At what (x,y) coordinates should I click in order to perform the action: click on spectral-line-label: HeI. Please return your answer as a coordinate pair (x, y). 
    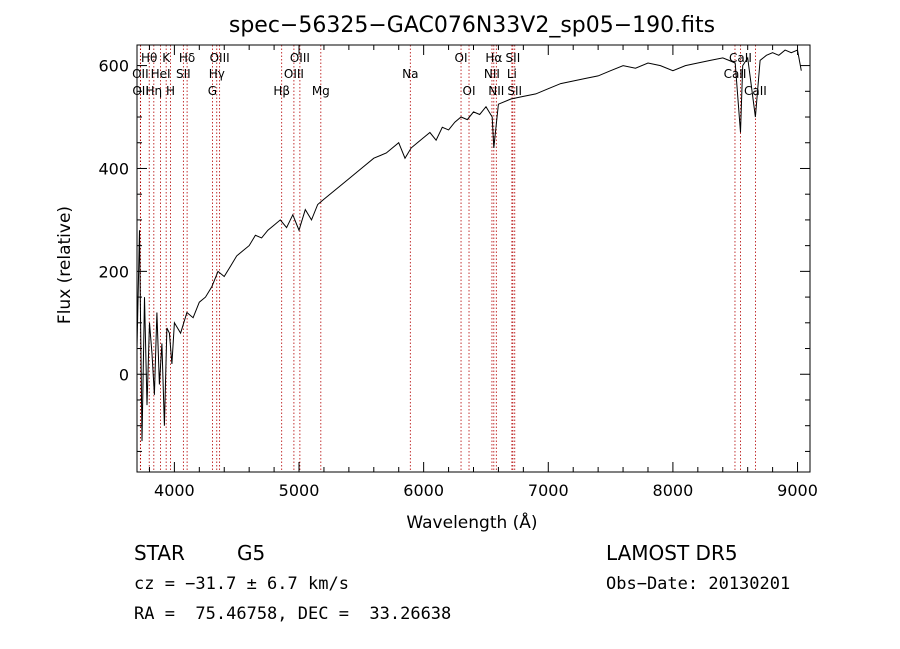
    Looking at the image, I should click on (161, 74).